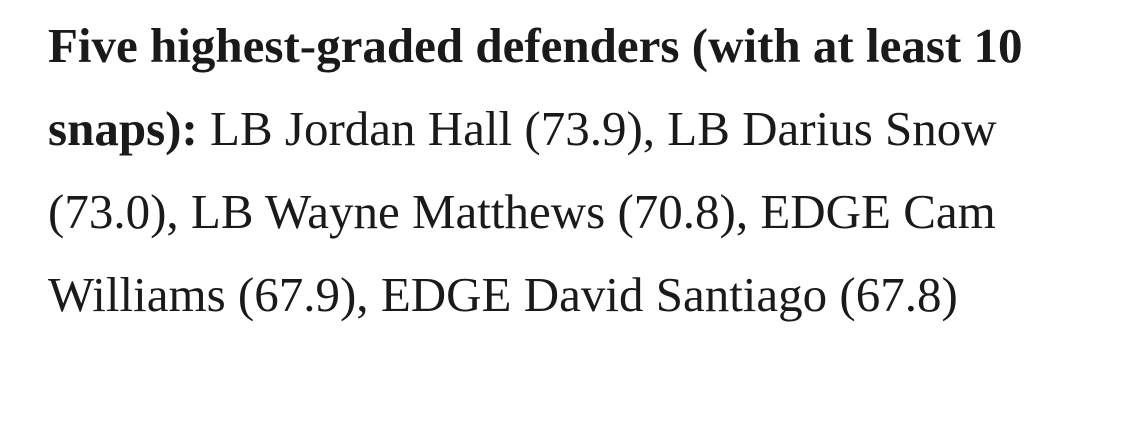 The image size is (1125, 446). Describe the element at coordinates (469, 211) in the screenshot. I see `player-grade: LB Wayne Matthews (70.8),` at that location.